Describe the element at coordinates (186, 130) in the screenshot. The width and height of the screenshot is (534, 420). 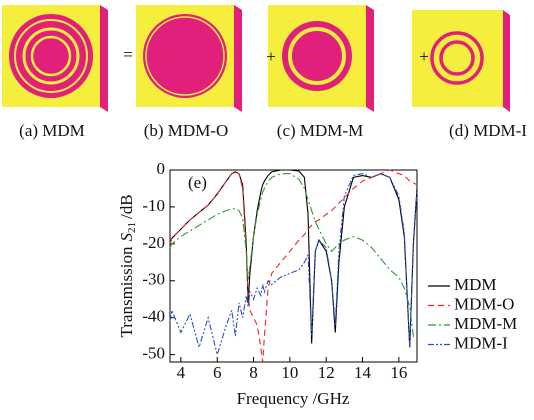
I see `panel-label: (b) MDM-O` at that location.